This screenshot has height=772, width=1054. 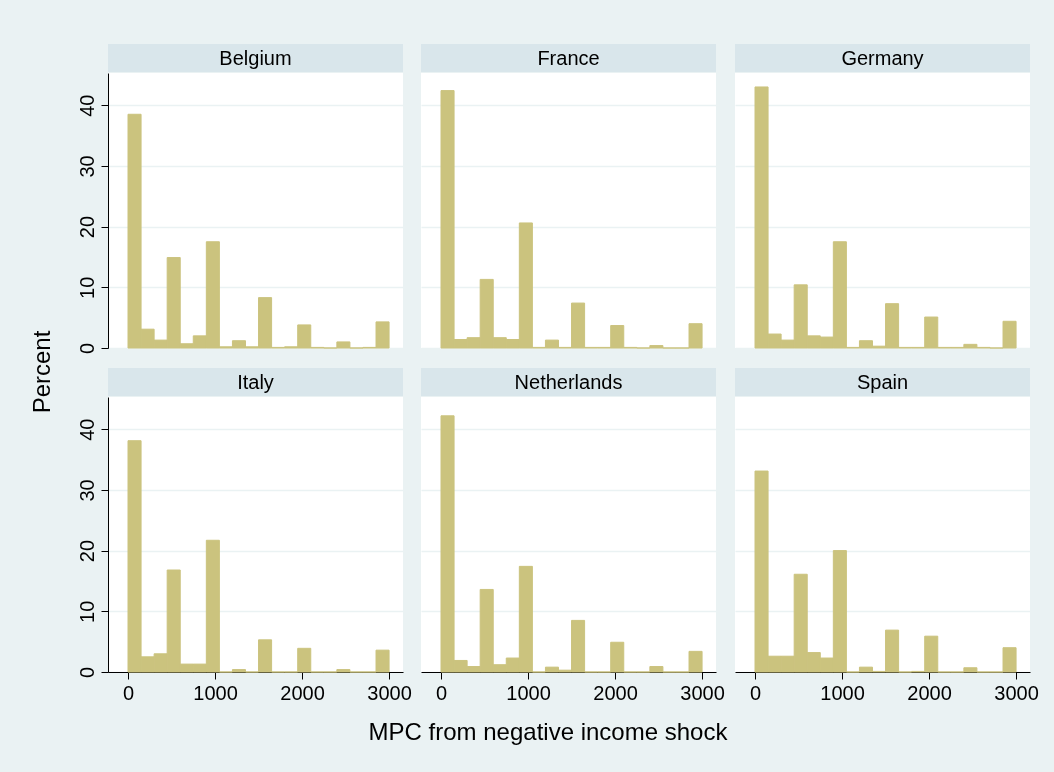 What do you see at coordinates (255, 382) in the screenshot?
I see `chart-title: Italy` at bounding box center [255, 382].